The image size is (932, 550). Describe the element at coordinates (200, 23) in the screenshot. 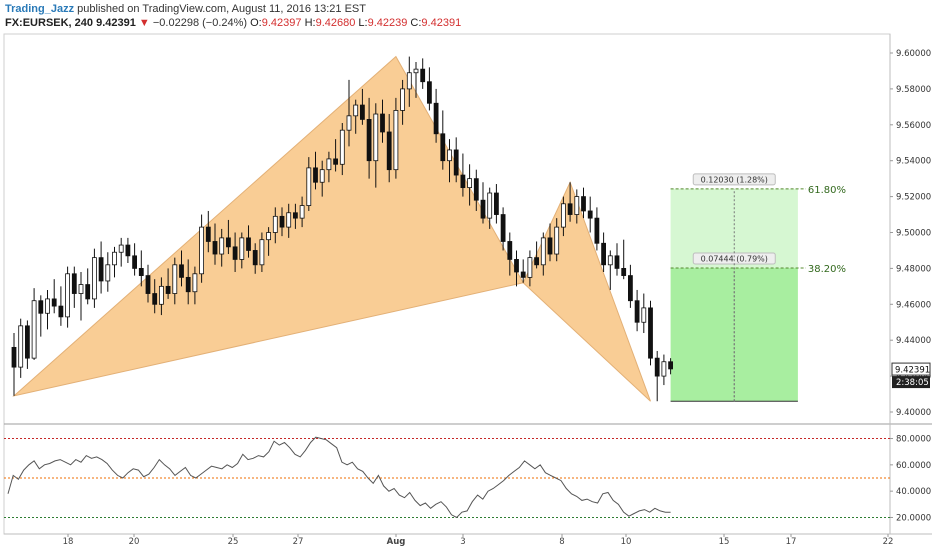

I see `change-value: −0.02298 (−0.24%)` at that location.